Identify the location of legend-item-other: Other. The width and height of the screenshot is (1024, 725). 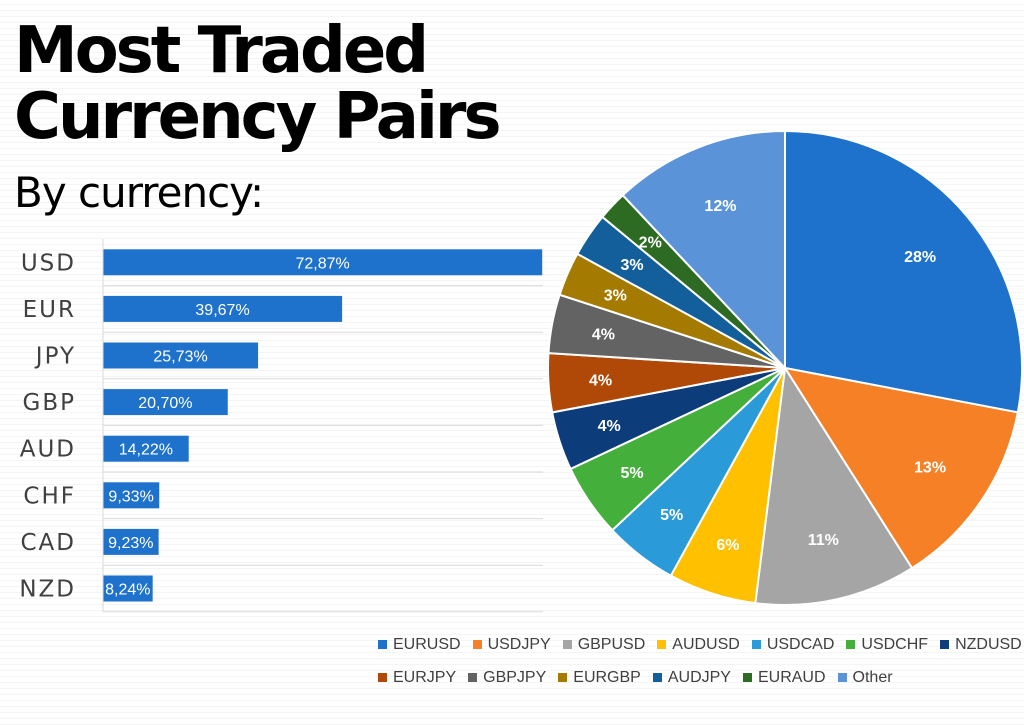
(865, 677).